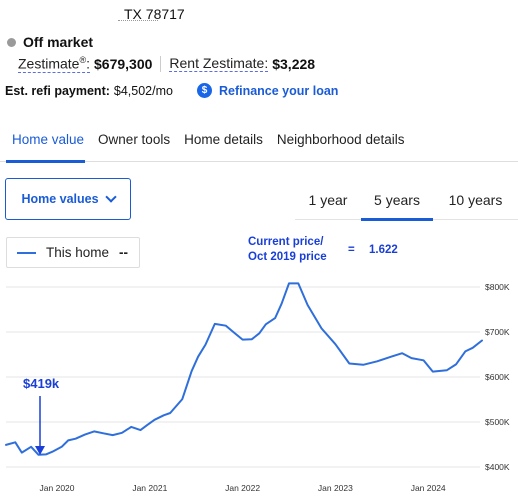  I want to click on dropdown-label: Home values, so click(60, 199).